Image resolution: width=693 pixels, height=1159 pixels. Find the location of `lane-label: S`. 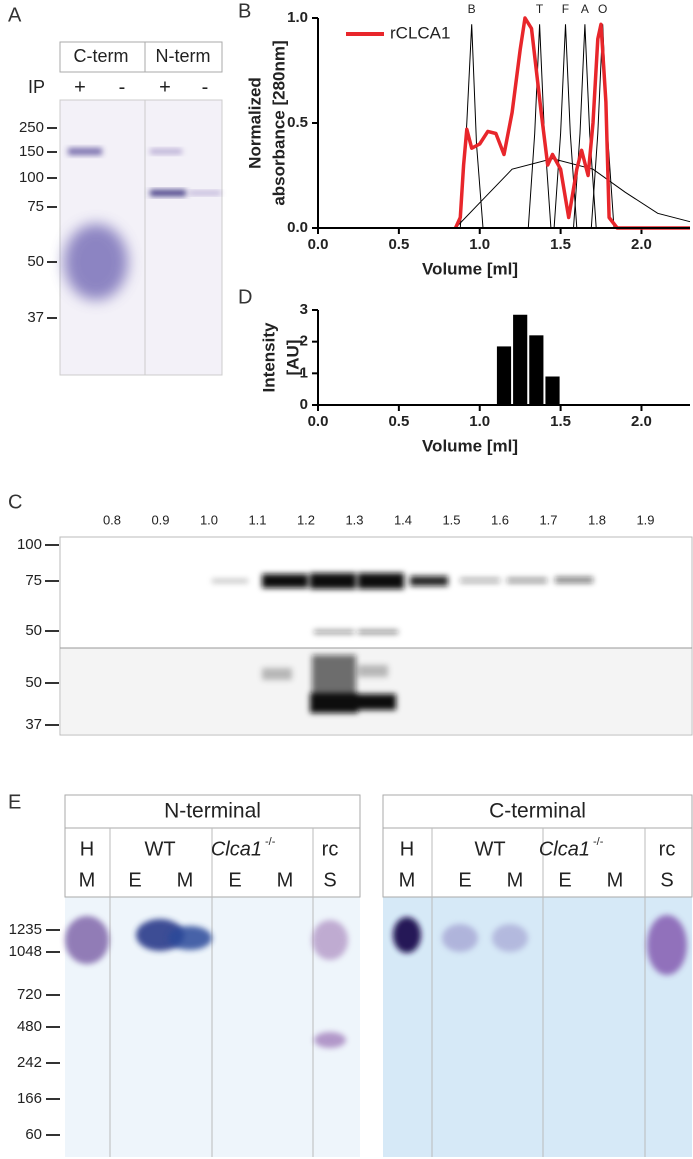

lane-label: S is located at coordinates (329, 880).